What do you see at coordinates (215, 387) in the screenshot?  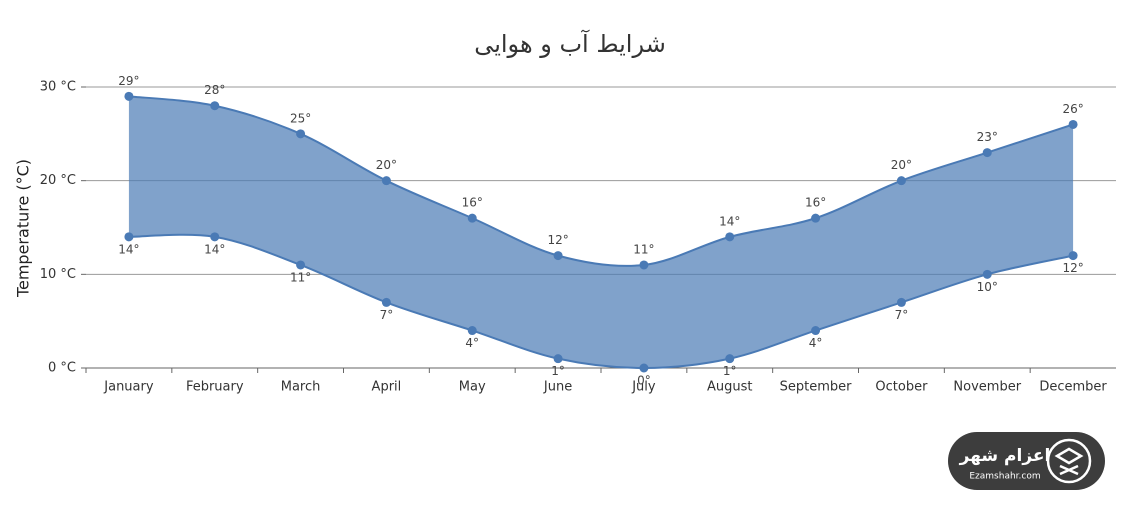 I see `x-tick-label: February` at bounding box center [215, 387].